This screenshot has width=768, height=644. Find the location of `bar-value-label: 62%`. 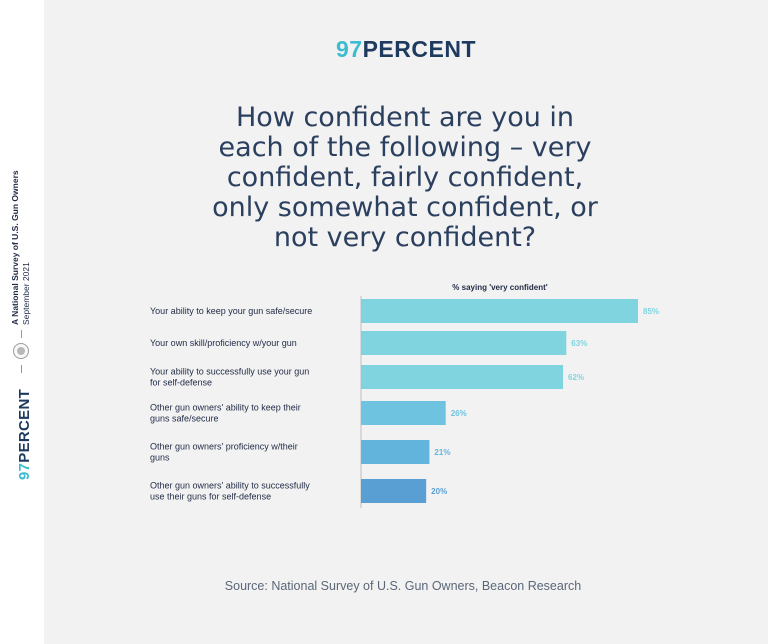

bar-value-label: 62% is located at coordinates (576, 377).